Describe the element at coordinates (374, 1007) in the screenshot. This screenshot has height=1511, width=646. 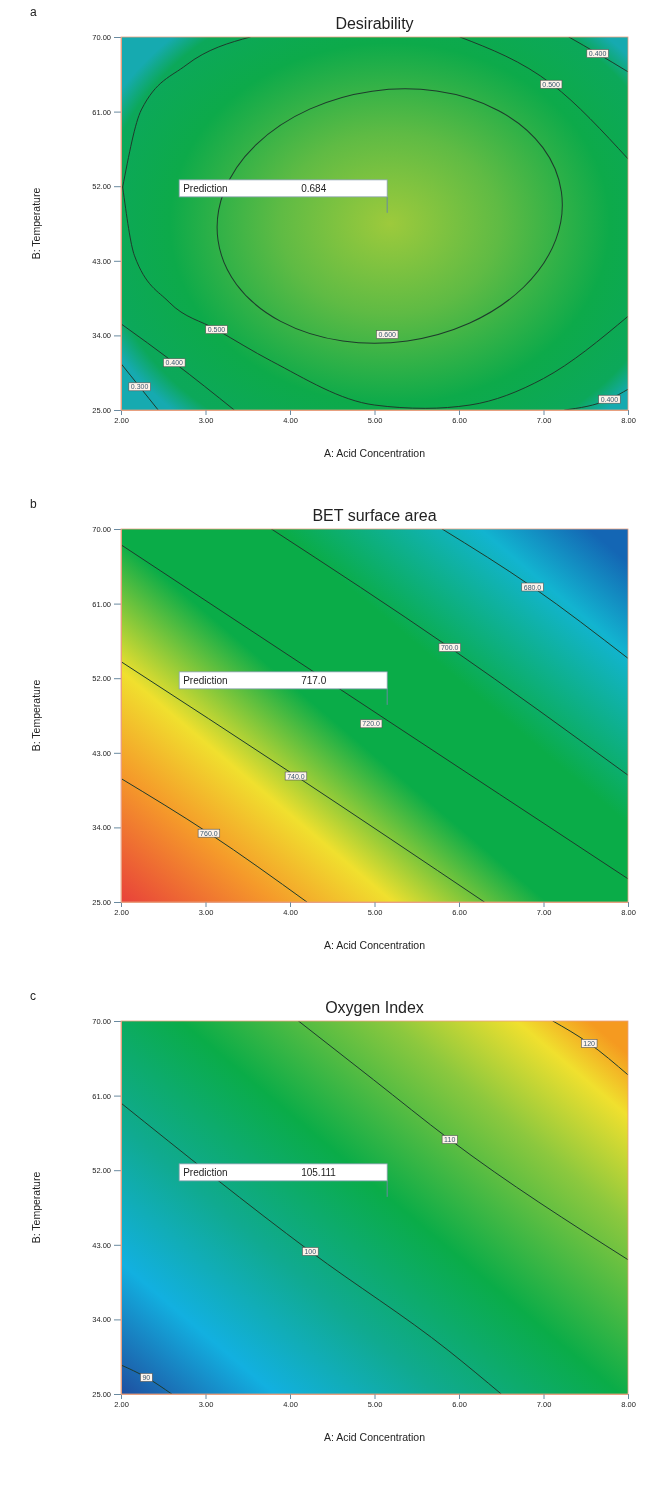
I see `chart-title: Oxygen Index` at that location.